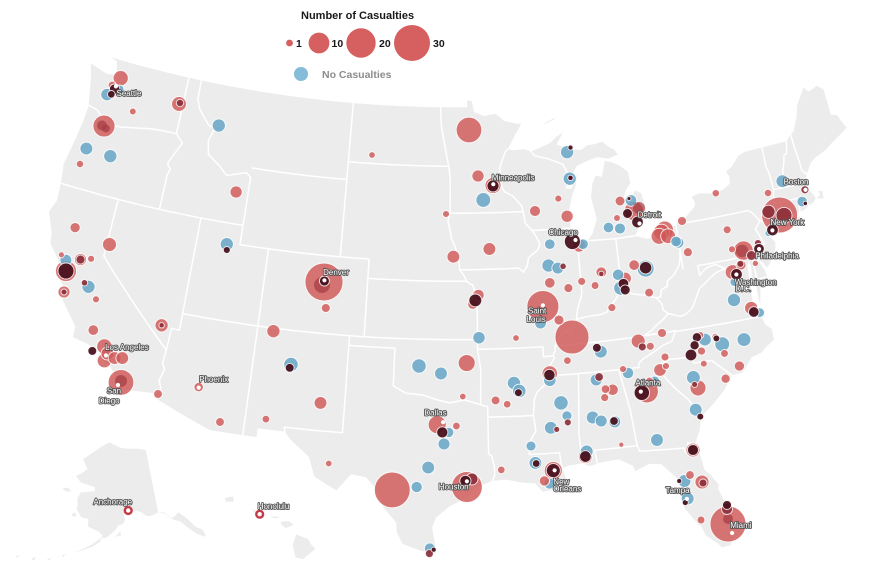 The height and width of the screenshot is (564, 896). I want to click on svg-text: Minneapolis, so click(513, 177).